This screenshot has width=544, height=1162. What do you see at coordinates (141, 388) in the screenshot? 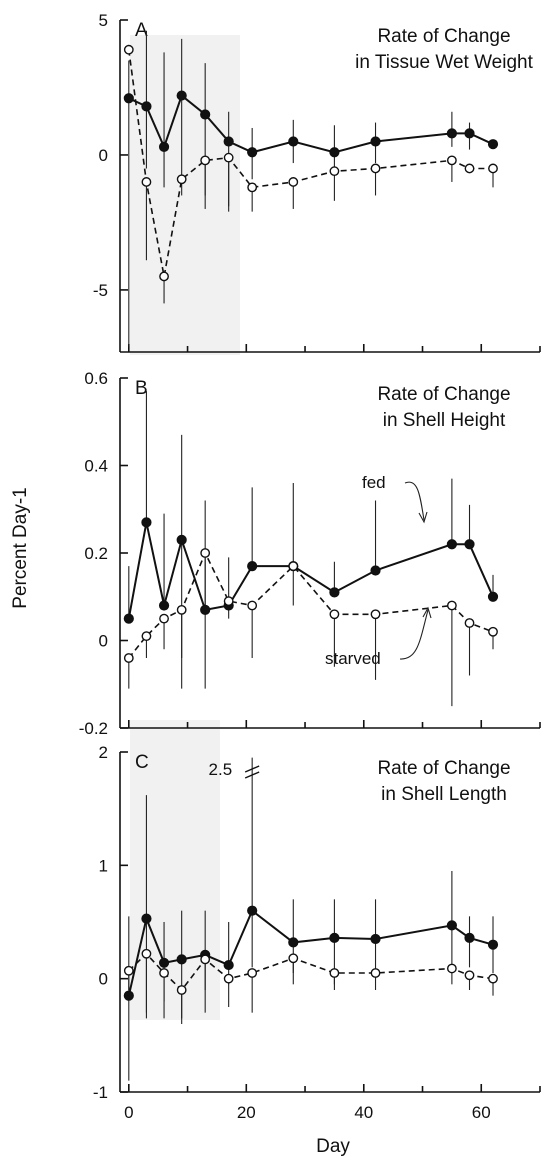
I see `panel-letter: B` at bounding box center [141, 388].